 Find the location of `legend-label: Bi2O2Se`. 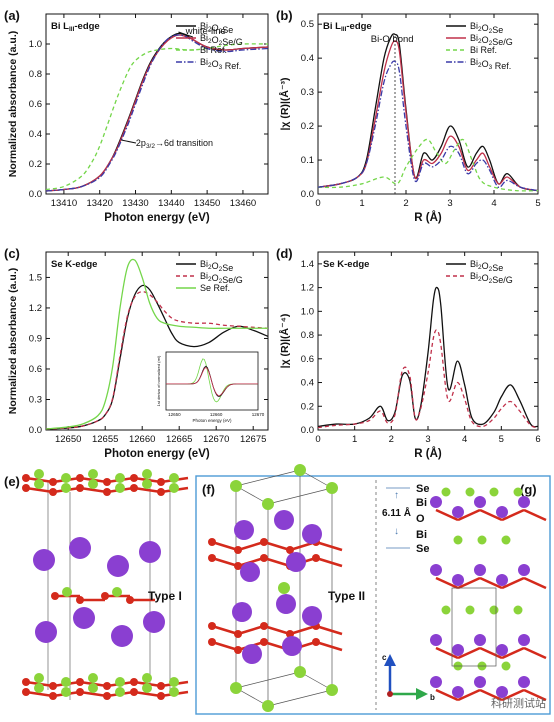

legend-label: Bi2O2Se is located at coordinates (486, 28).